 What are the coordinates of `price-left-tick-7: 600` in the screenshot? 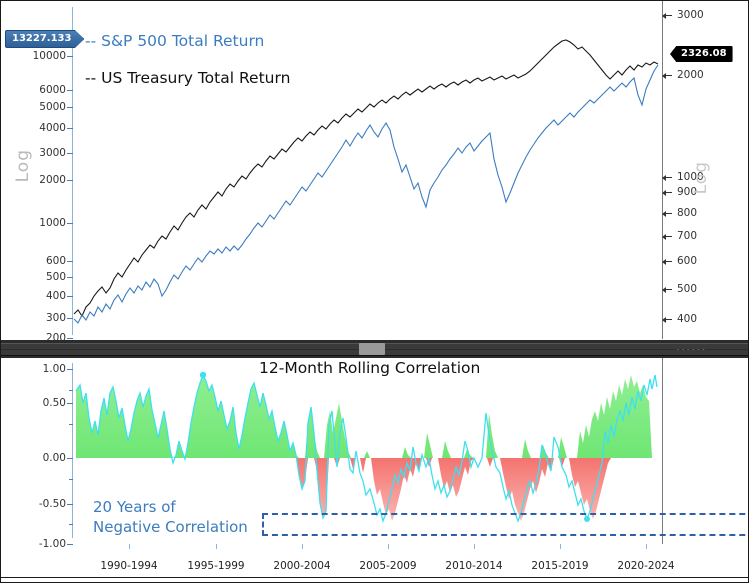 It's located at (55, 261).